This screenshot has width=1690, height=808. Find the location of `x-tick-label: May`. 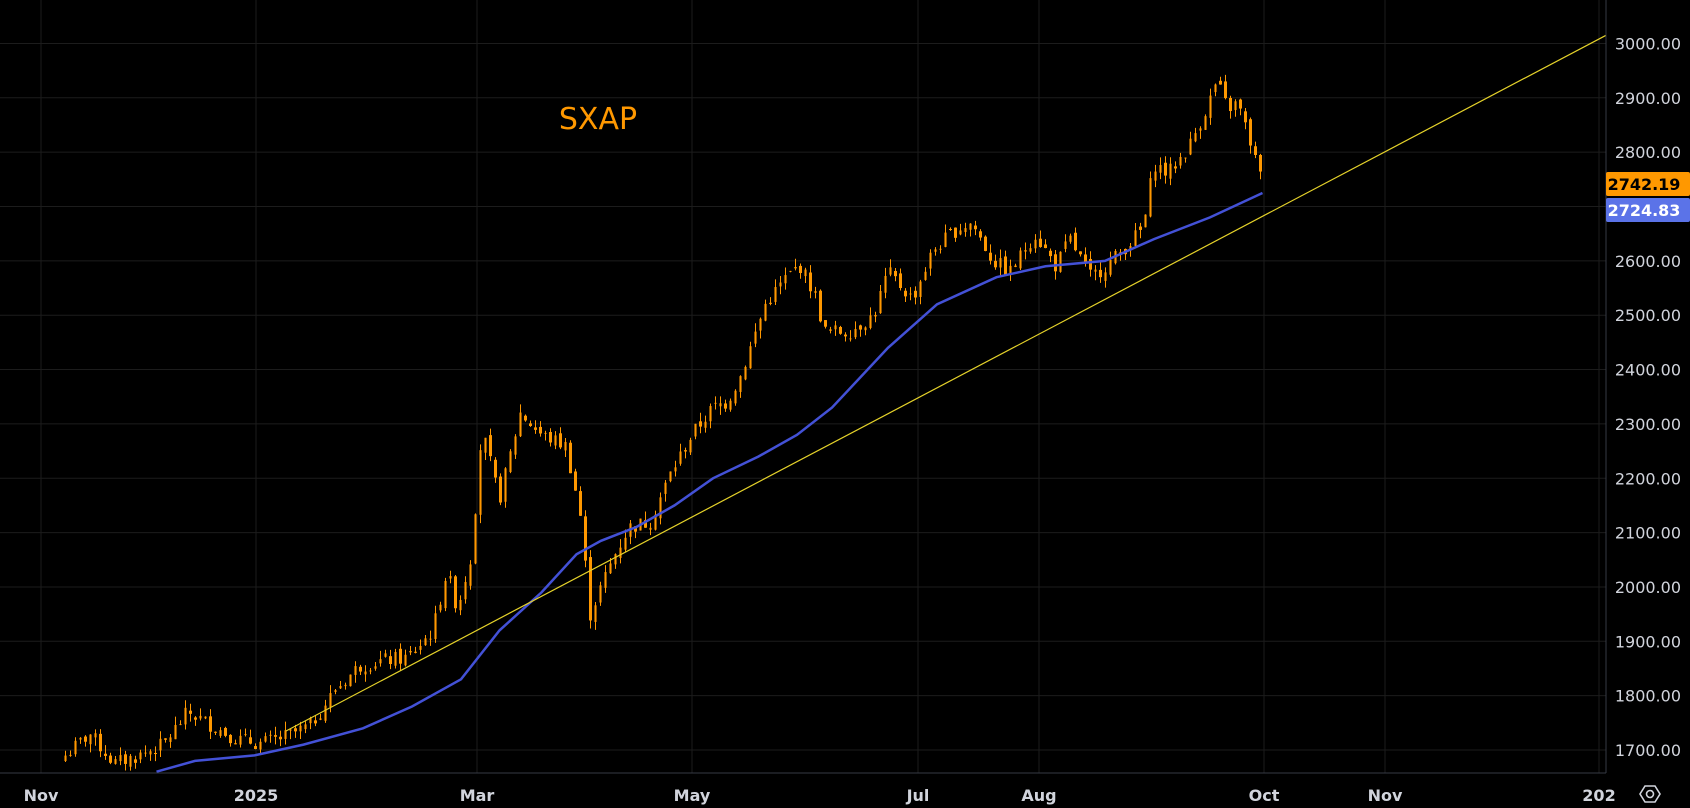

x-tick-label: May is located at coordinates (692, 795).